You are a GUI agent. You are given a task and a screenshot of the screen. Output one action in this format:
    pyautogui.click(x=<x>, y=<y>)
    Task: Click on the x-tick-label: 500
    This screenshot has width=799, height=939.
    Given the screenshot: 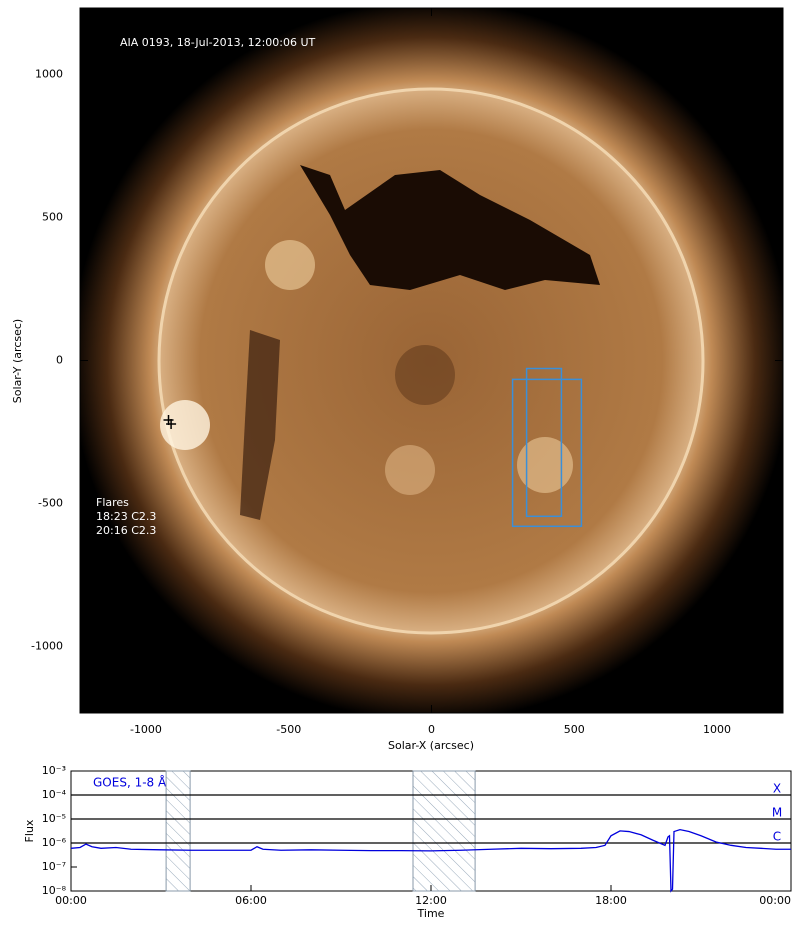 What is the action you would take?
    pyautogui.click(x=574, y=729)
    